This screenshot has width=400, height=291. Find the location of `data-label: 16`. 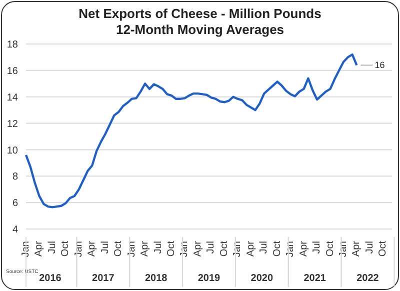

data-label: 16 is located at coordinates (379, 65).